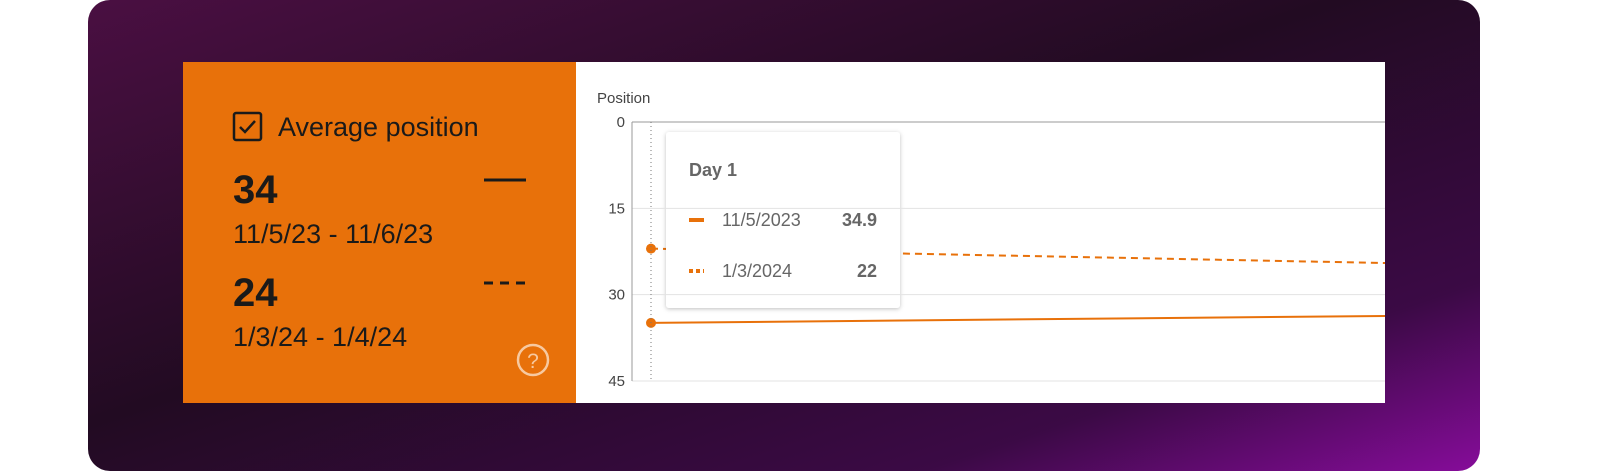 Image resolution: width=1600 pixels, height=471 pixels. What do you see at coordinates (378, 127) in the screenshot?
I see `metric-label: Average position` at bounding box center [378, 127].